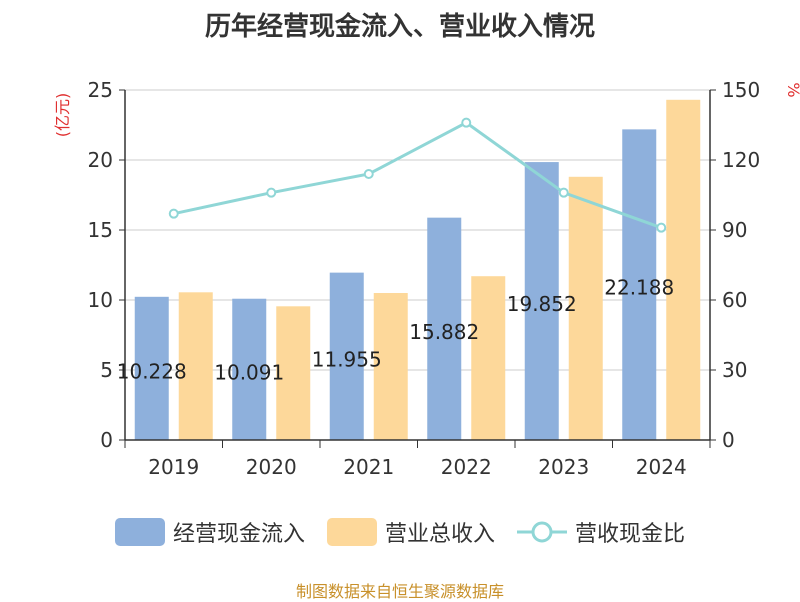 The image size is (800, 602). I want to click on legend-swatch-revenue, so click(351, 532).